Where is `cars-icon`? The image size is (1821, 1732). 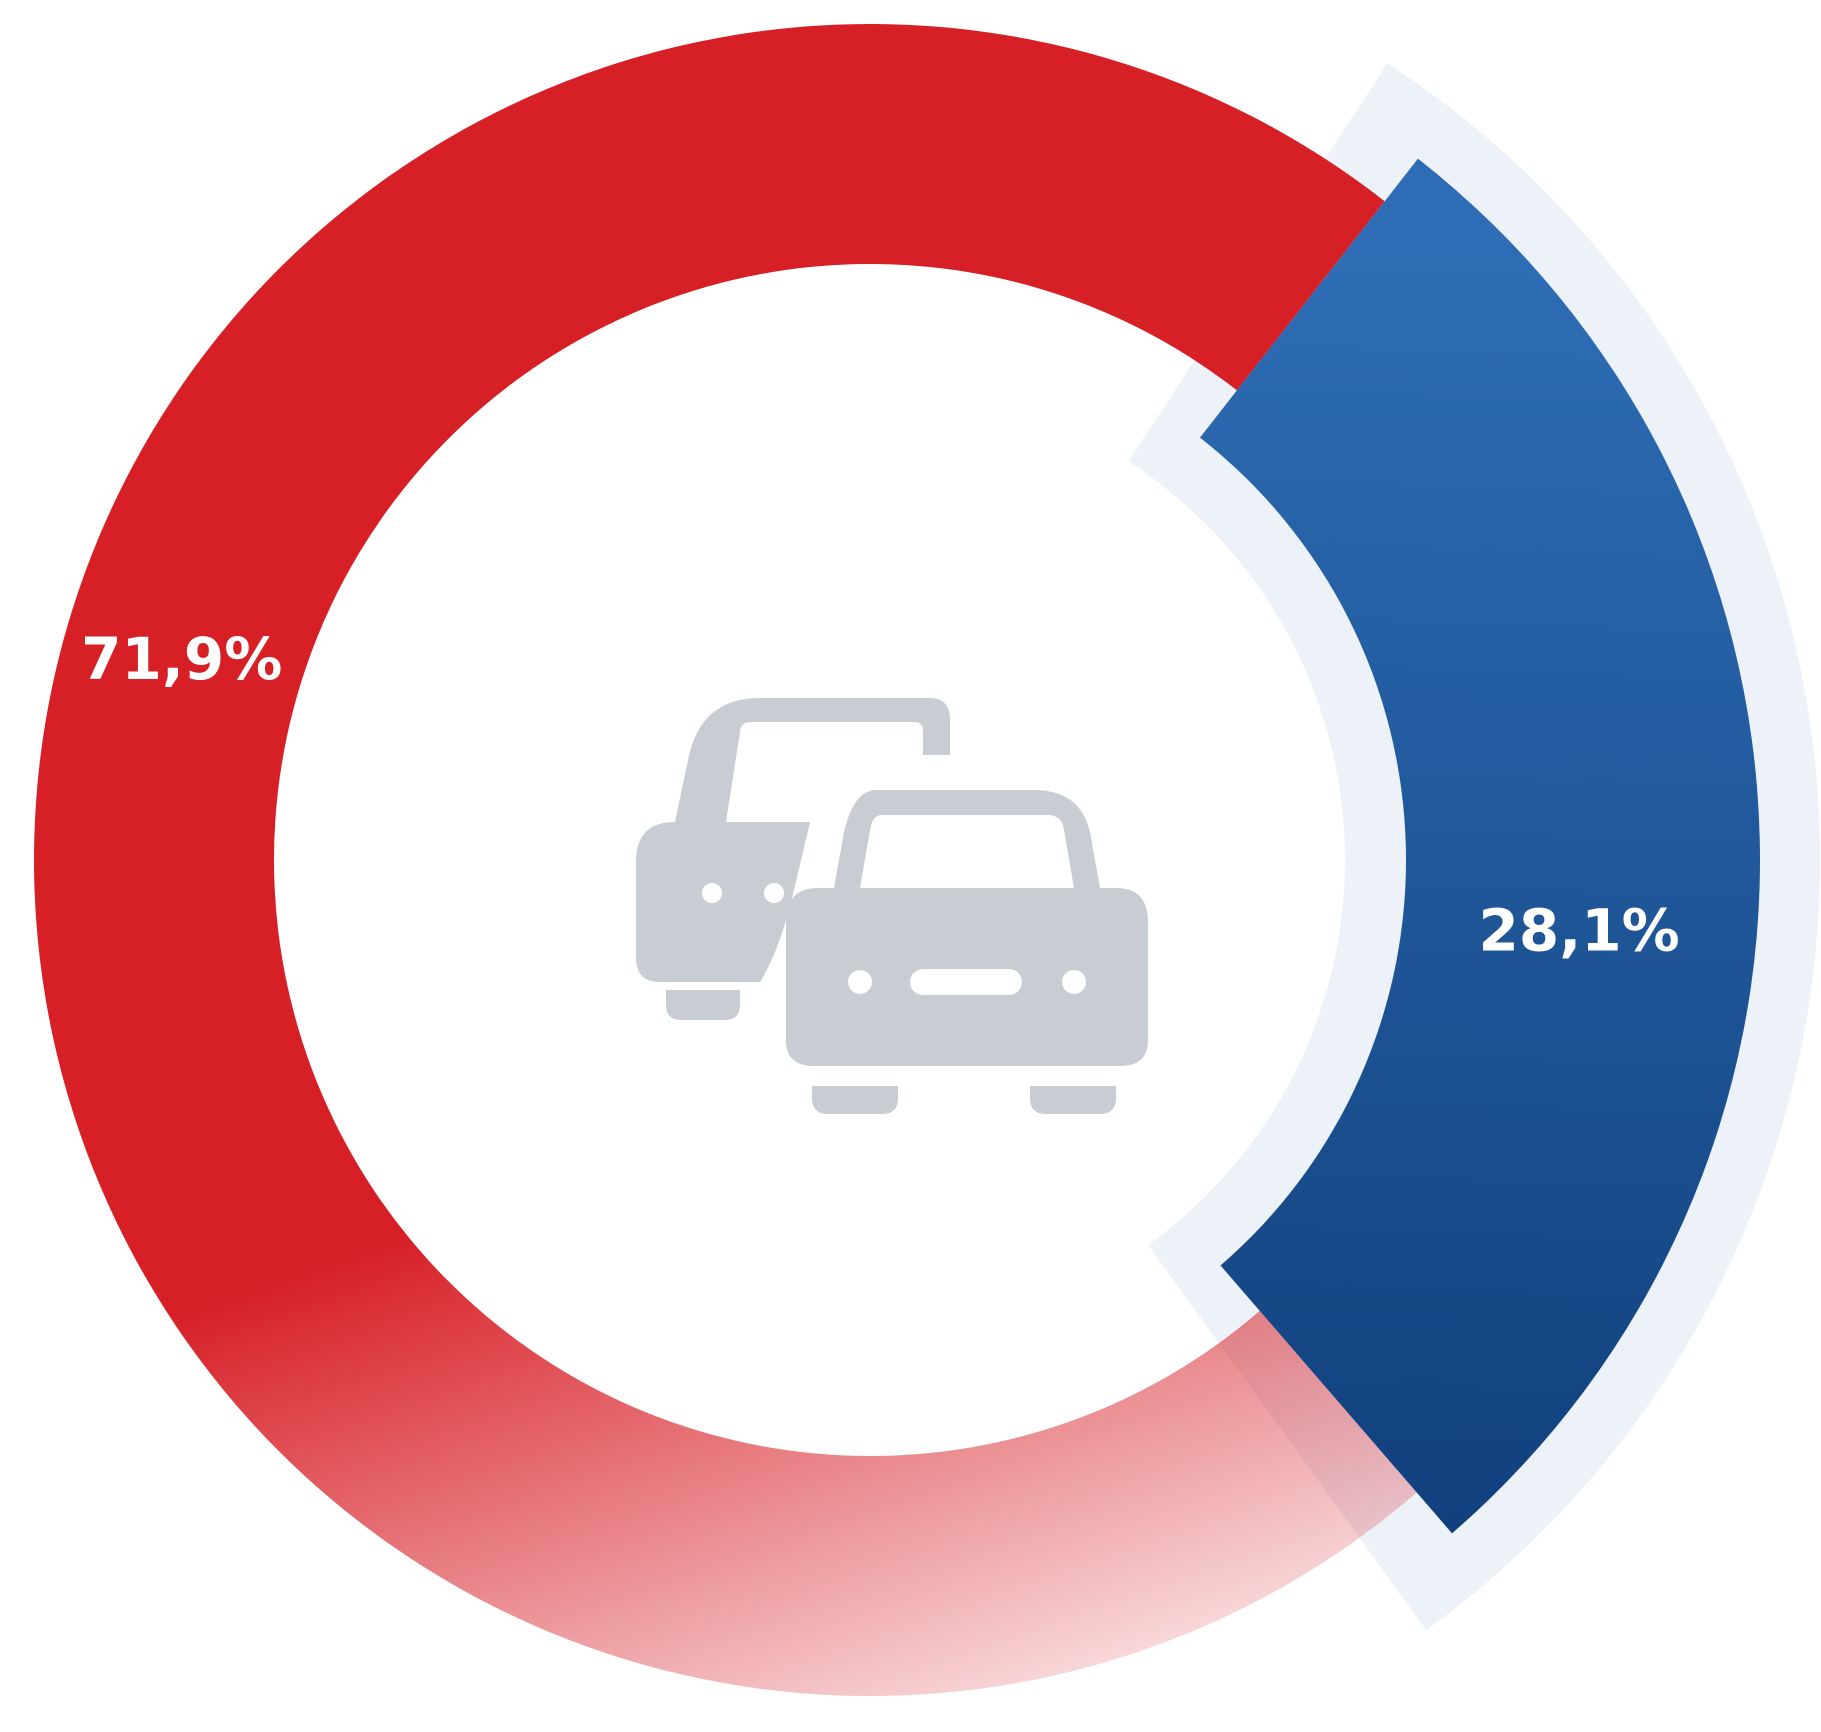 cars-icon is located at coordinates (892, 906).